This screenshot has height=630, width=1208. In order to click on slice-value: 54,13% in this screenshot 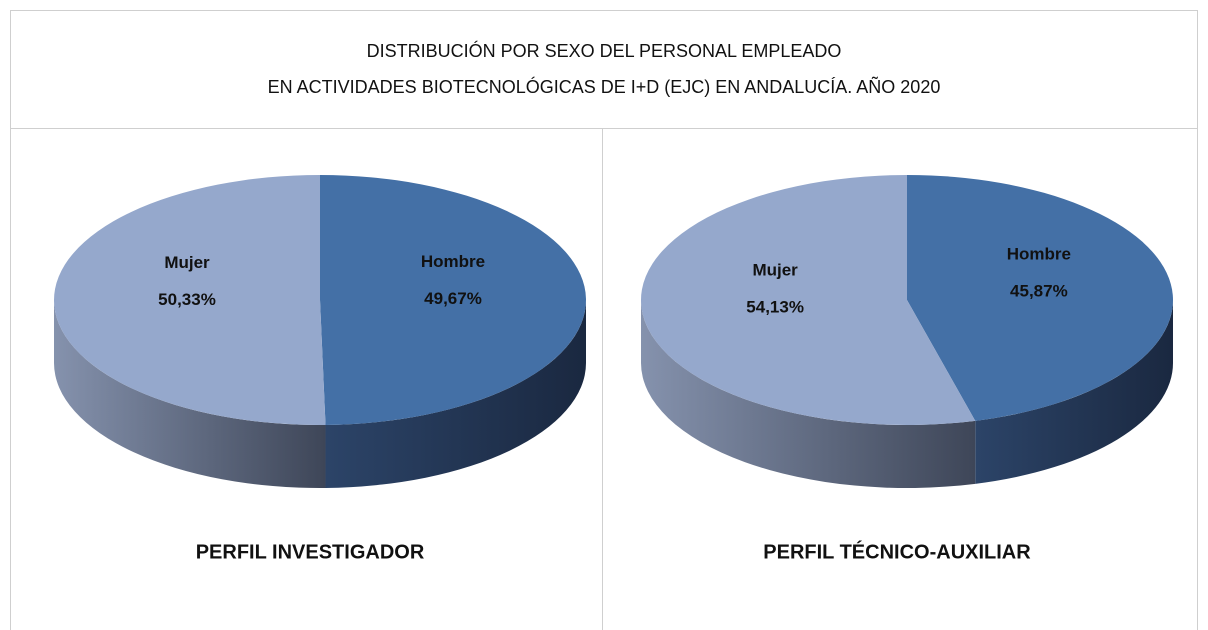, I will do `click(775, 307)`.